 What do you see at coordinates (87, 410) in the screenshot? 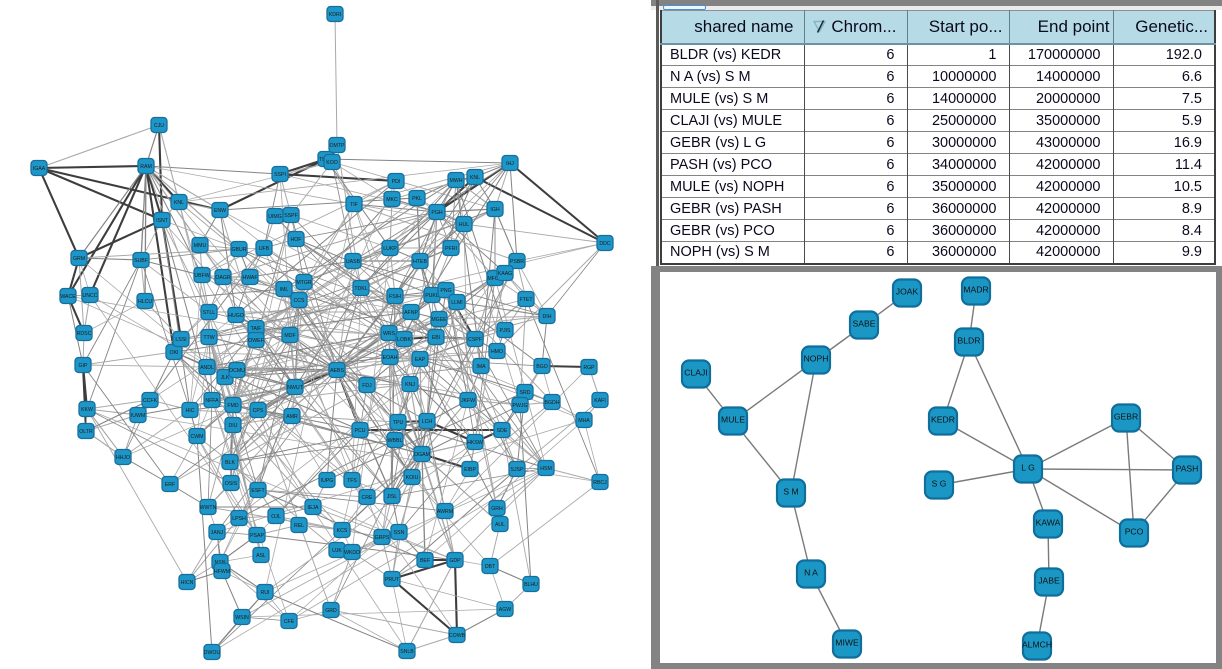
I see `svg-text: KKW` at bounding box center [87, 410].